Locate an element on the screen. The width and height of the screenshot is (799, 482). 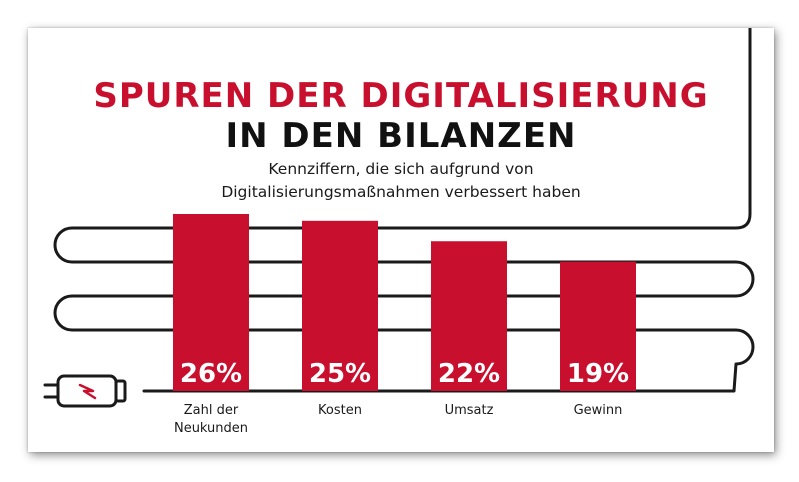
title-line-1: SPUREN DER DIGITALISIERUNG is located at coordinates (401, 96).